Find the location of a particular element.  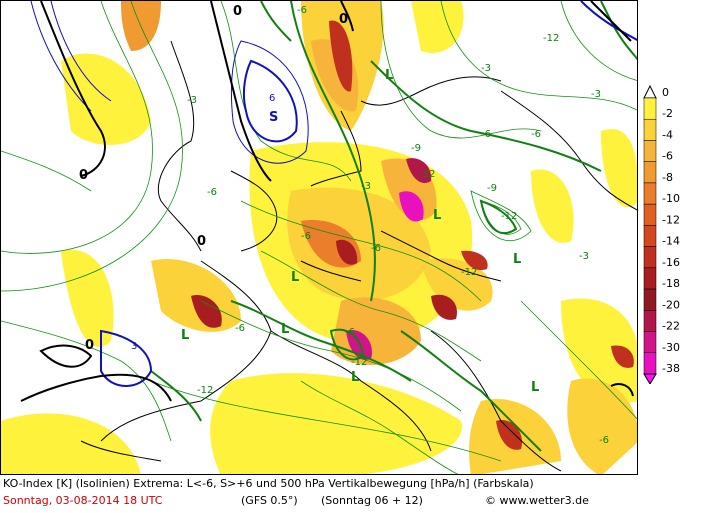

date-text: Sonntag, 03-08-2014 18 UTC is located at coordinates (83, 500).